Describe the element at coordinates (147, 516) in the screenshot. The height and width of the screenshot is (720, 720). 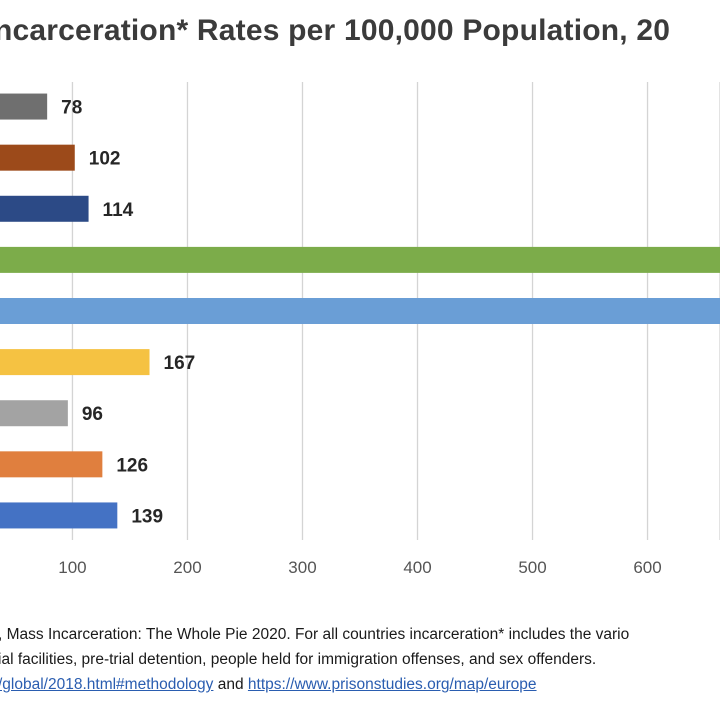
I see `data-label: 139` at that location.